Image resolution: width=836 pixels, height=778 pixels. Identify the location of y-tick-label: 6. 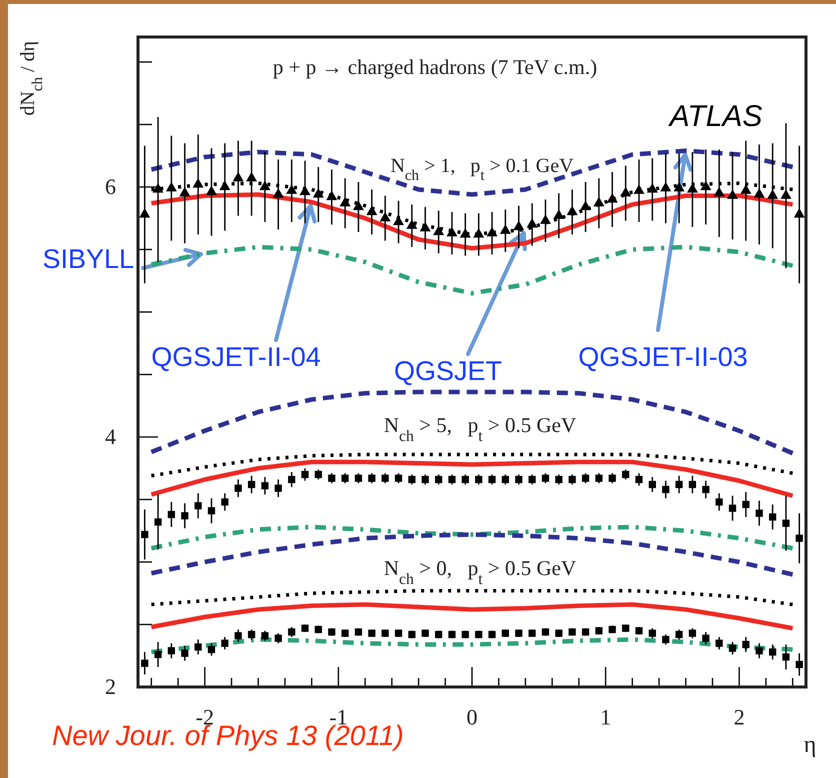
(110, 187).